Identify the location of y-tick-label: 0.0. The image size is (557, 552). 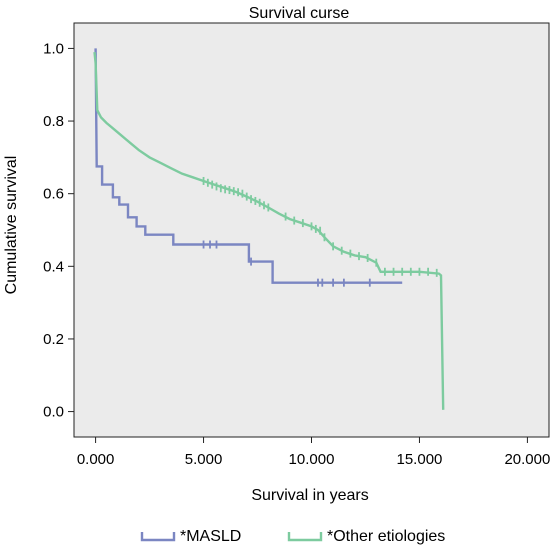
(53, 412).